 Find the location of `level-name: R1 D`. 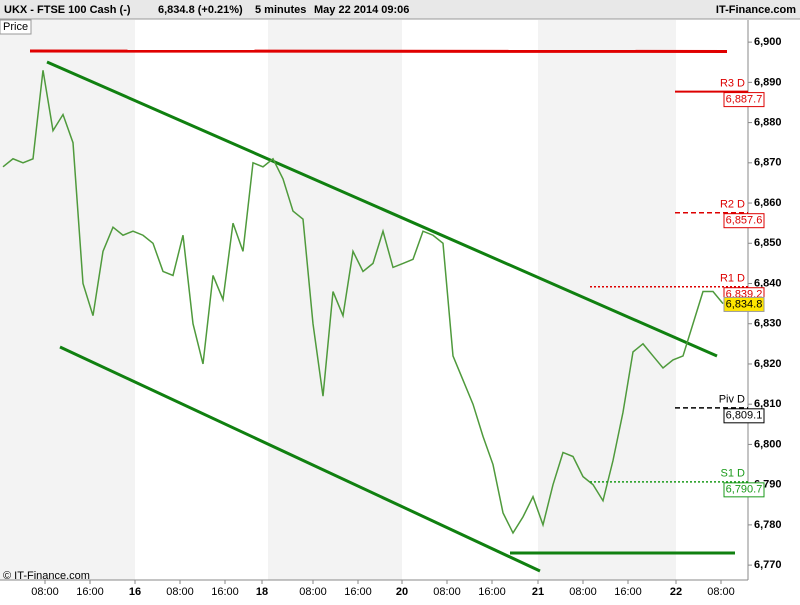

level-name: R1 D is located at coordinates (732, 279).